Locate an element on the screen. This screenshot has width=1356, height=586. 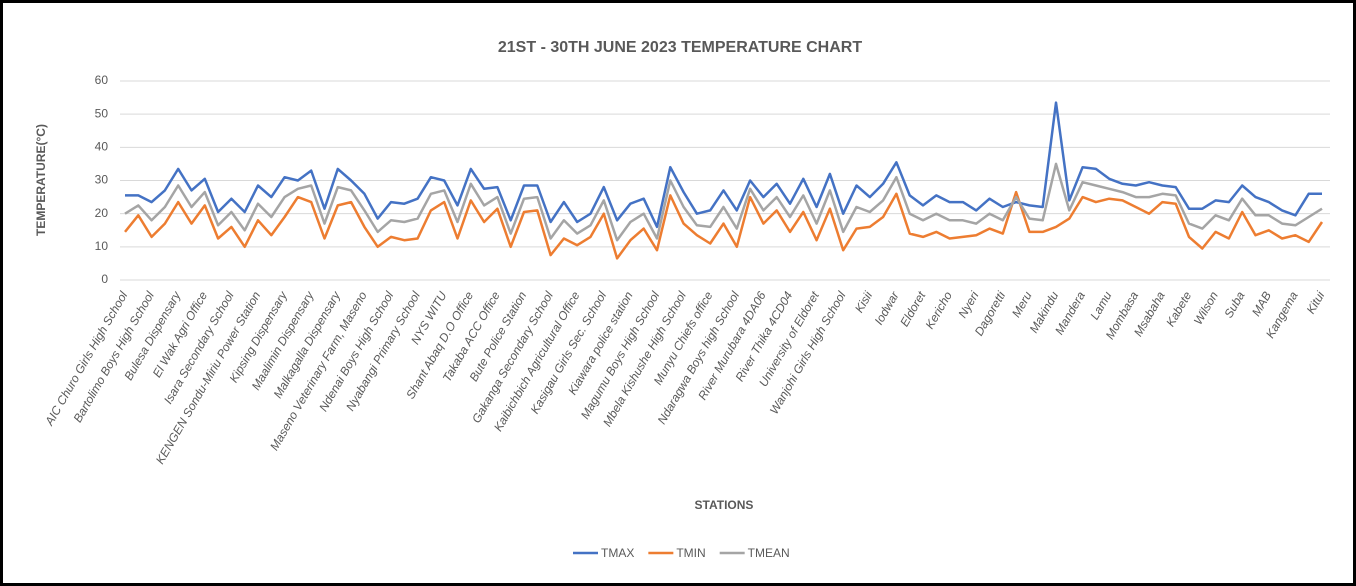
legend-label: TMIN is located at coordinates (690, 553).